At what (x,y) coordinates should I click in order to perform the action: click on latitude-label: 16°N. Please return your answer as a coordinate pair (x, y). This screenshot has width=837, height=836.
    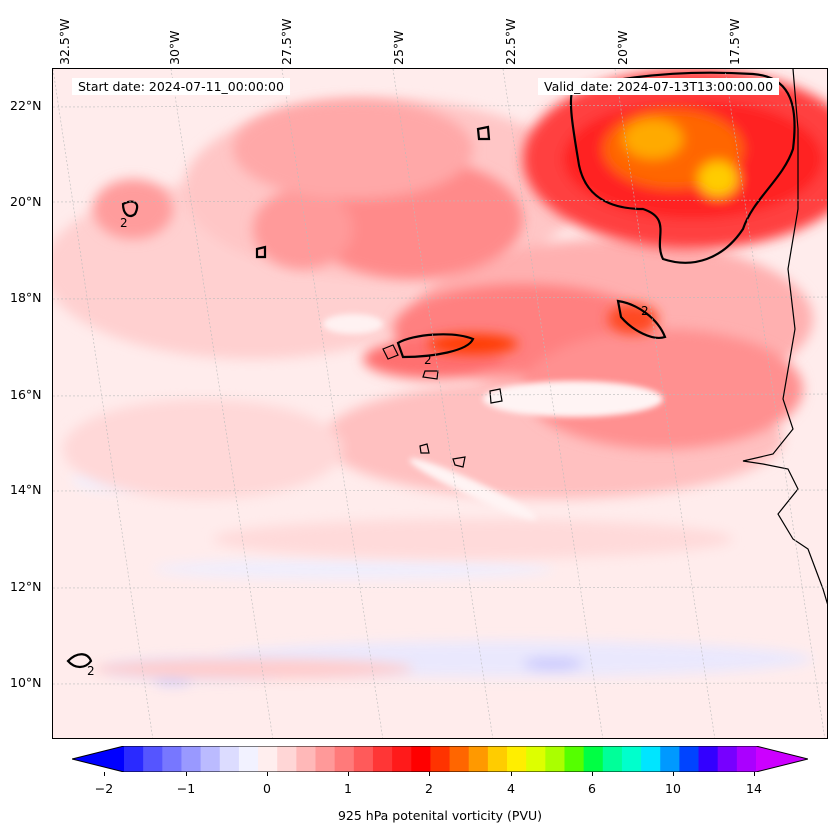
    Looking at the image, I should click on (26, 394).